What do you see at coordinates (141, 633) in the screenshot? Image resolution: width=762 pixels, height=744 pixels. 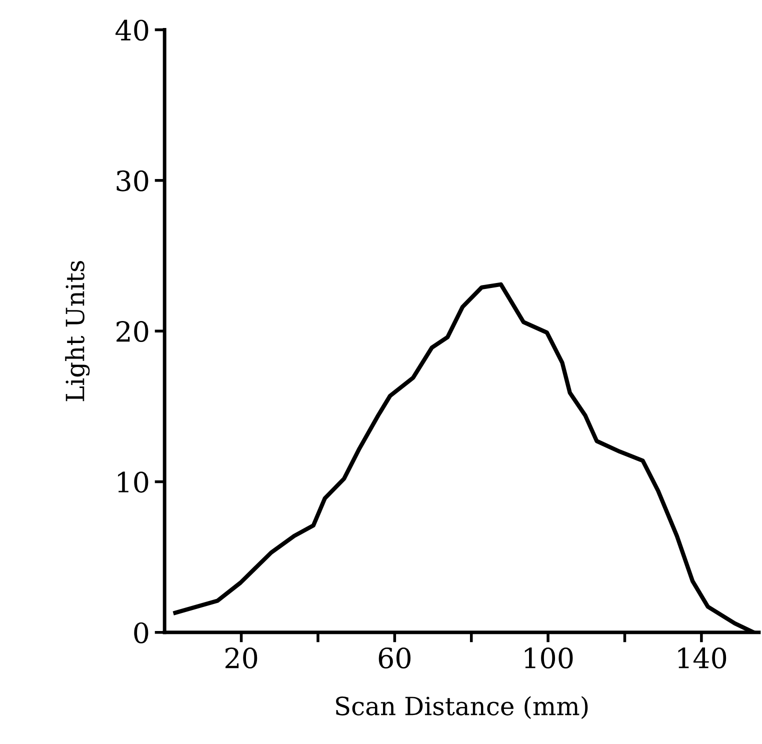 I see `y-tick-label: 0` at bounding box center [141, 633].